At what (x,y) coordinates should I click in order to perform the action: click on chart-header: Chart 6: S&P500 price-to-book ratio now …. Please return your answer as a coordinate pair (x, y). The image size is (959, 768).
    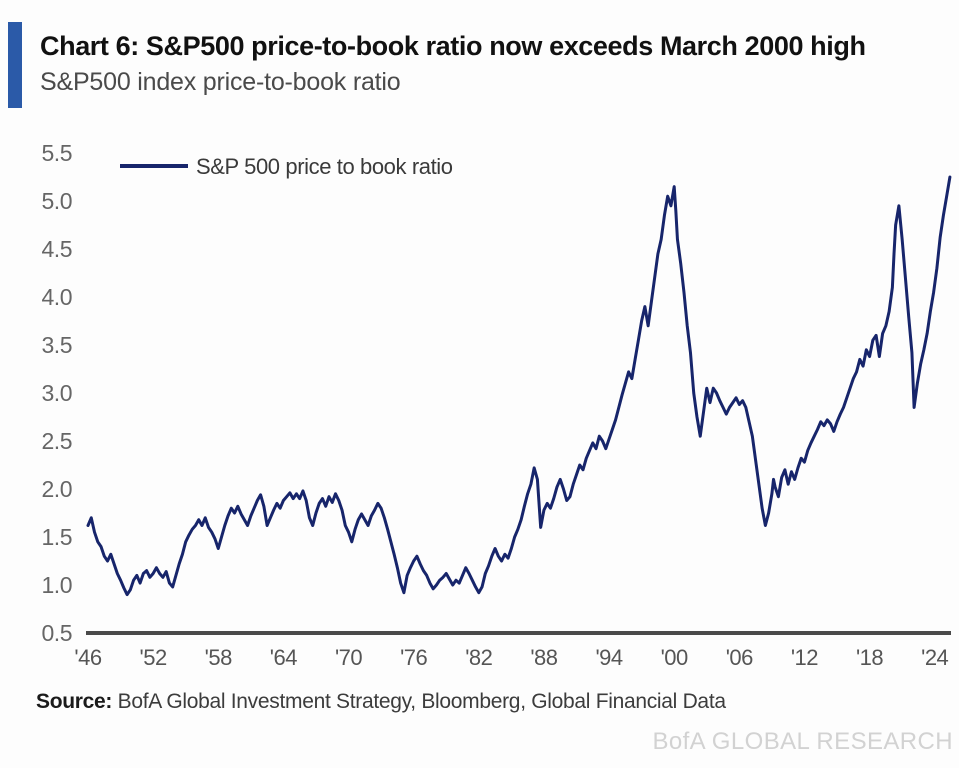
    Looking at the image, I should click on (479, 65).